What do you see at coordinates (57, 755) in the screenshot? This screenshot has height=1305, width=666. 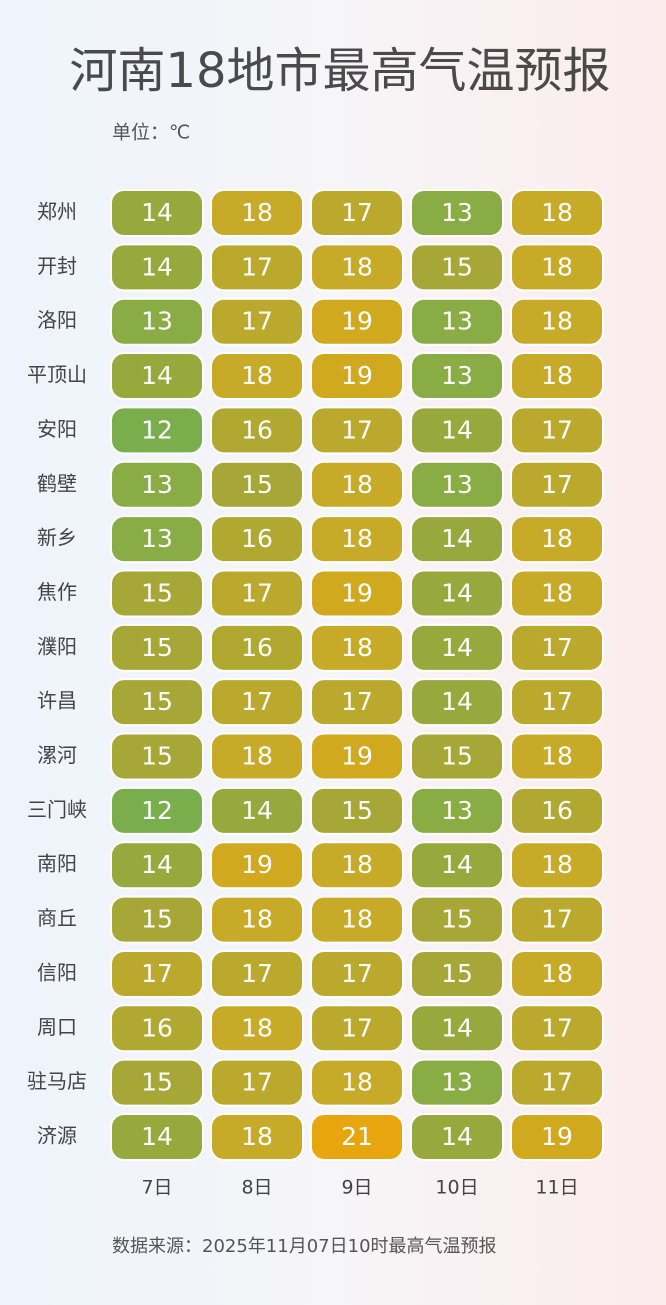 I see `row-label: 漯河` at bounding box center [57, 755].